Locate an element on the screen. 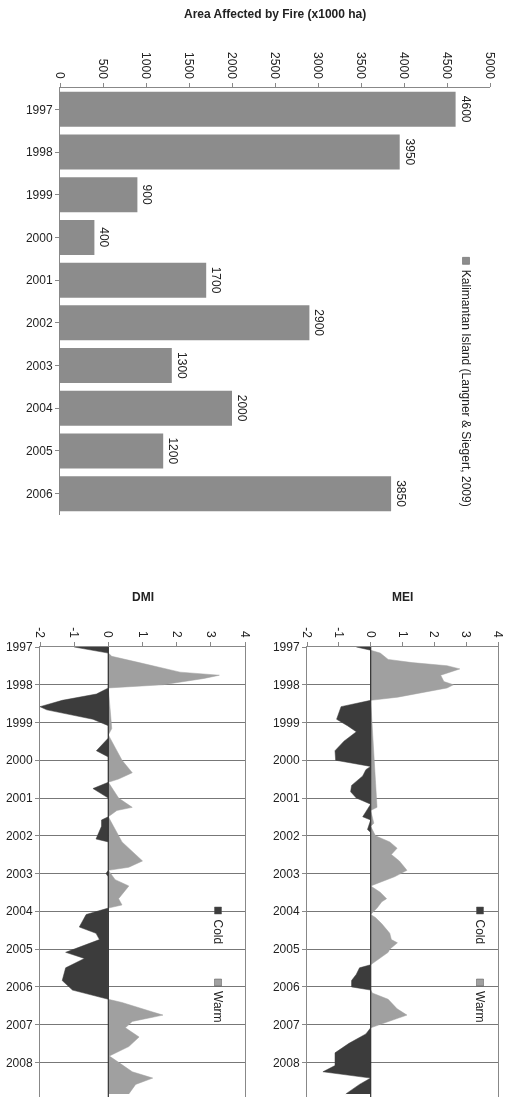 This screenshot has height=1097, width=511. data-label: 1300 is located at coordinates (181, 366).